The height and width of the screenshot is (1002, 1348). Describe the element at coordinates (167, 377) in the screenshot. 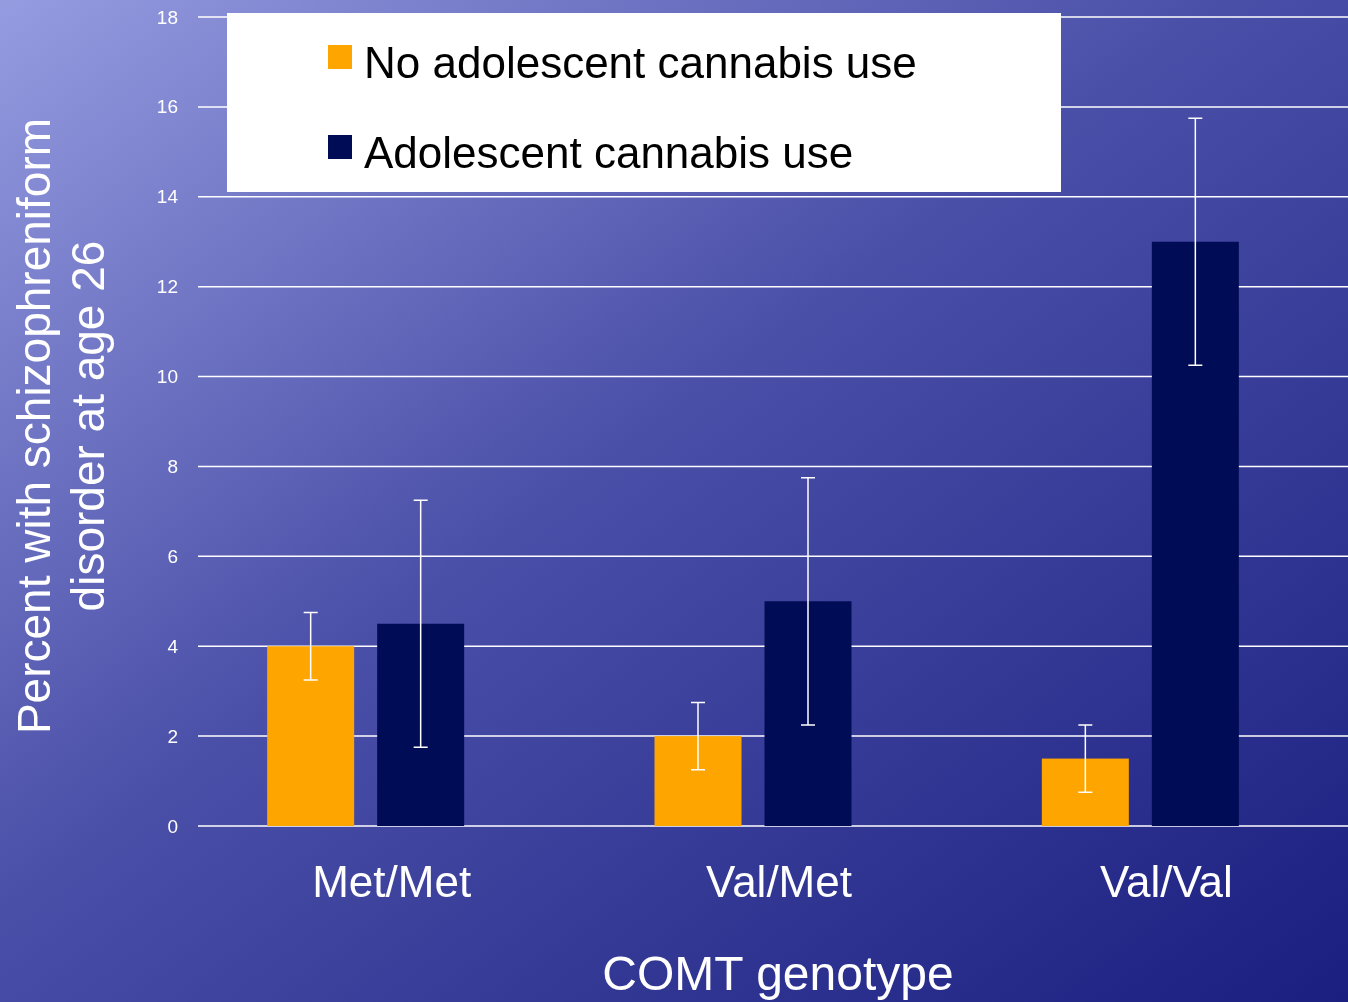

I see `y-tick-label: 10` at that location.